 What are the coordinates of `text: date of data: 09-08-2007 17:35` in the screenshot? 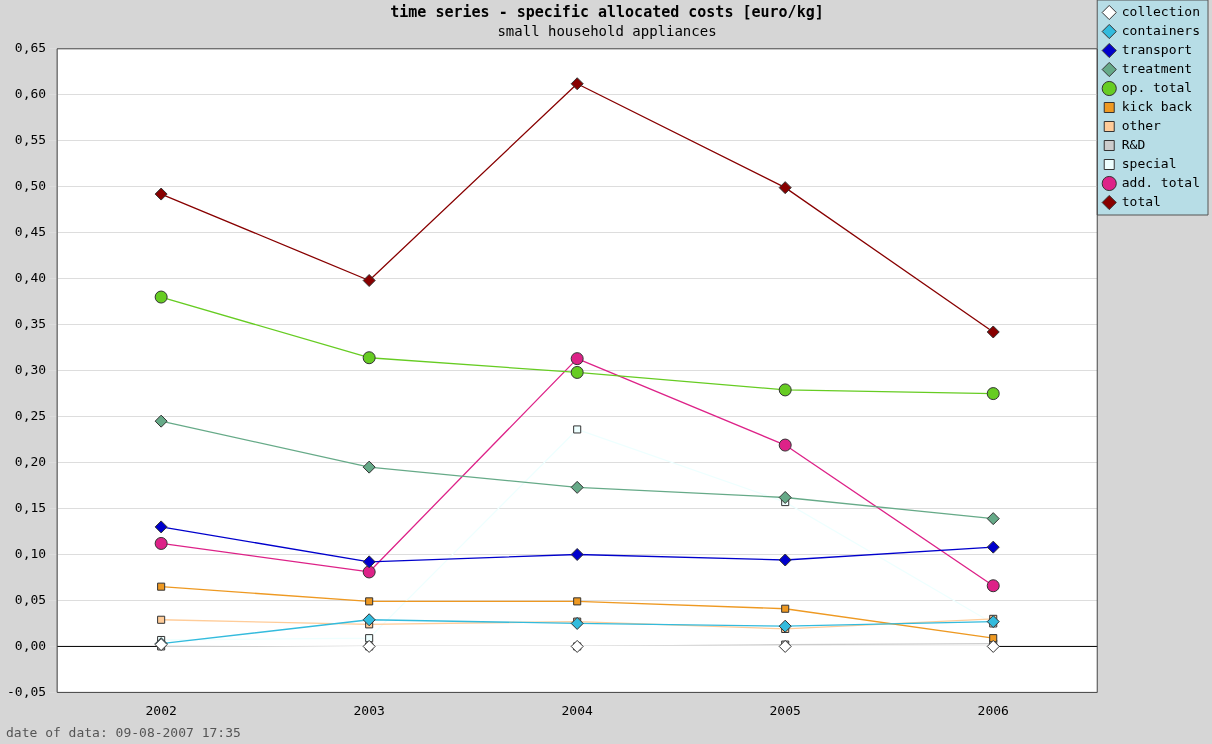 It's located at (123, 732).